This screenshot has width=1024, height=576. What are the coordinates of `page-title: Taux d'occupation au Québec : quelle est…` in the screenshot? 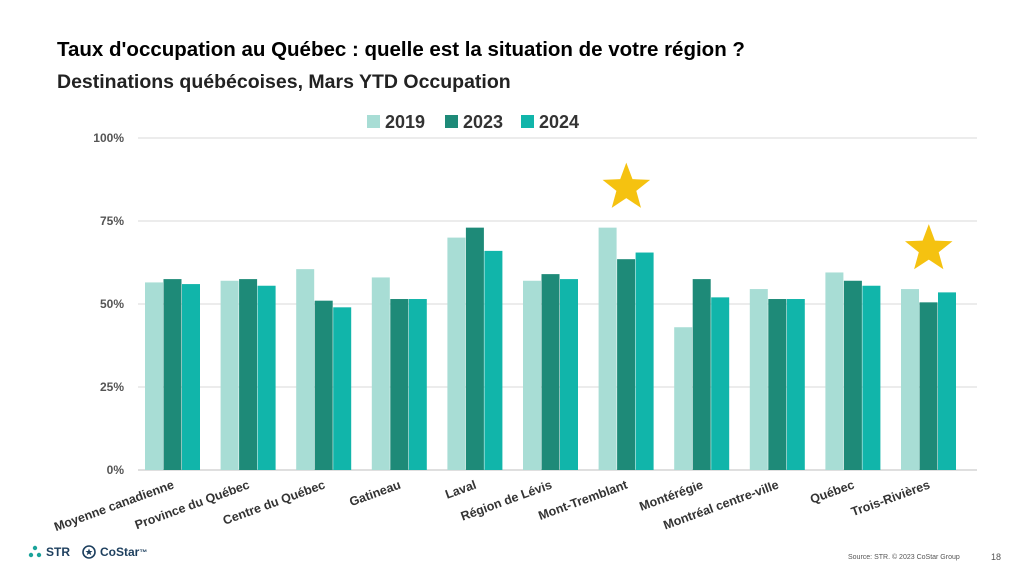 It's located at (401, 49).